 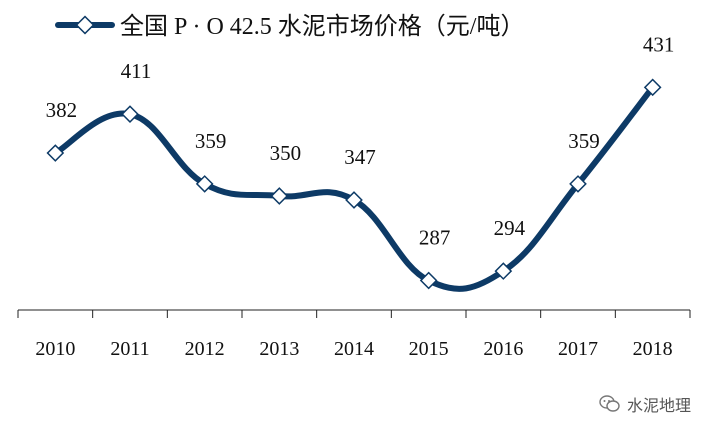 I want to click on data-point-2016, so click(x=503, y=271).